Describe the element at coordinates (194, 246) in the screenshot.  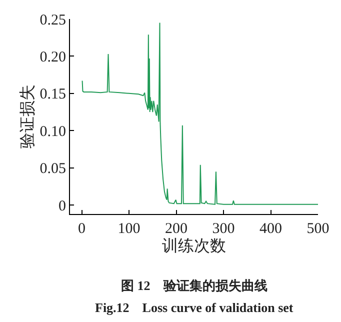
I see `x-axis-title: 训练次数` at that location.